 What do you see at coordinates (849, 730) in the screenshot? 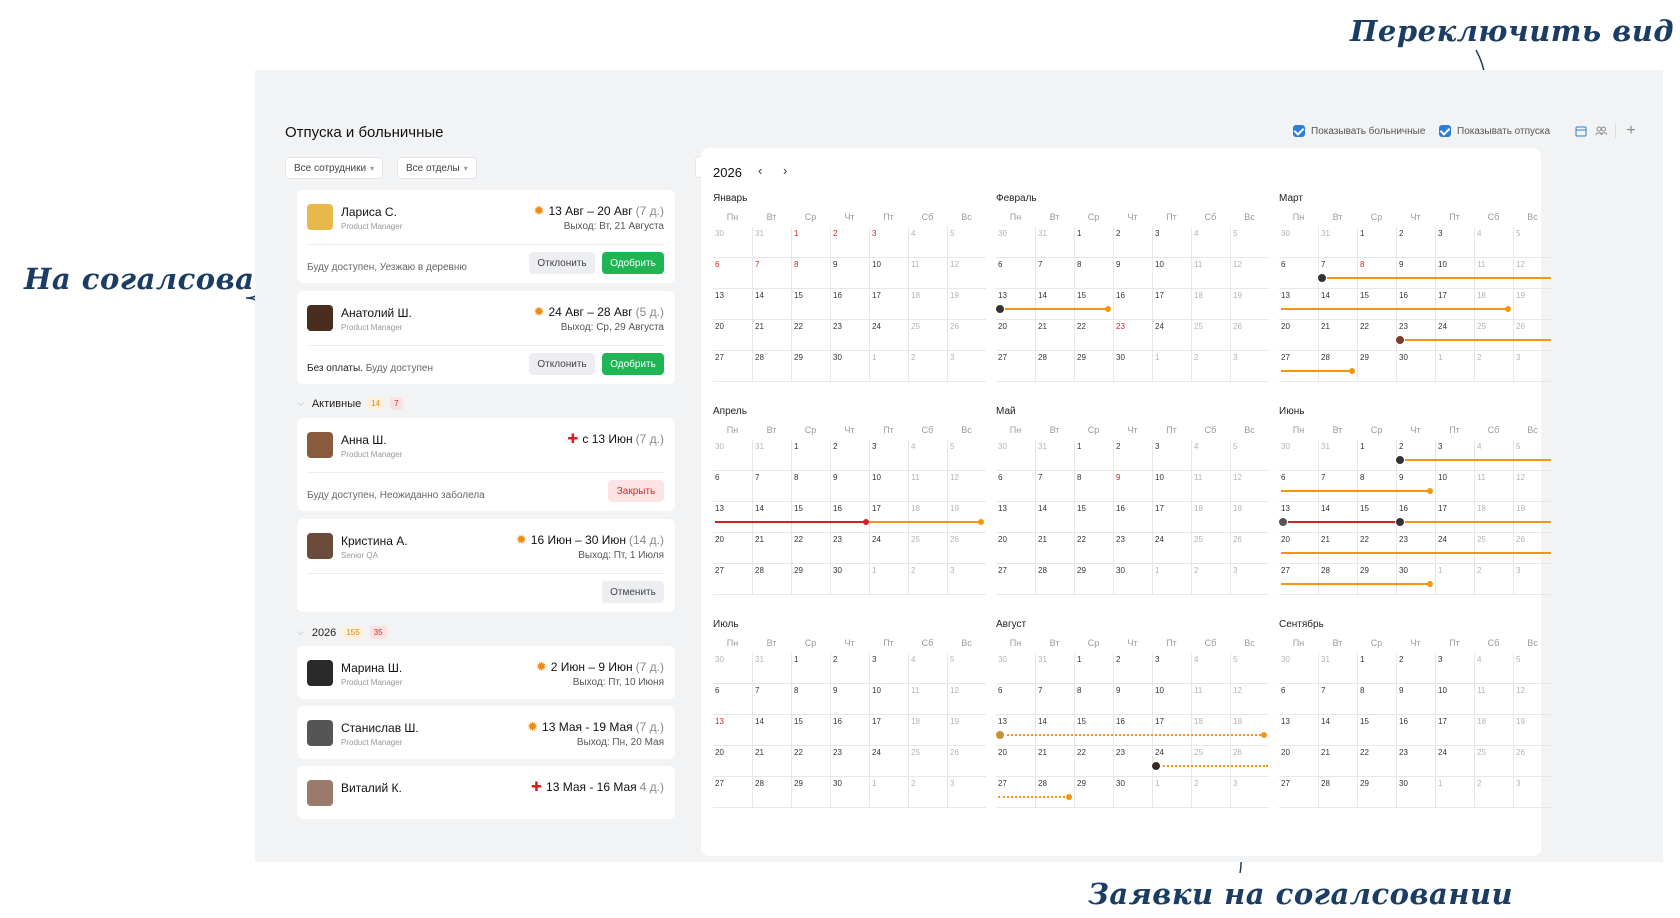
I see `calendar-day: 16` at bounding box center [849, 730].